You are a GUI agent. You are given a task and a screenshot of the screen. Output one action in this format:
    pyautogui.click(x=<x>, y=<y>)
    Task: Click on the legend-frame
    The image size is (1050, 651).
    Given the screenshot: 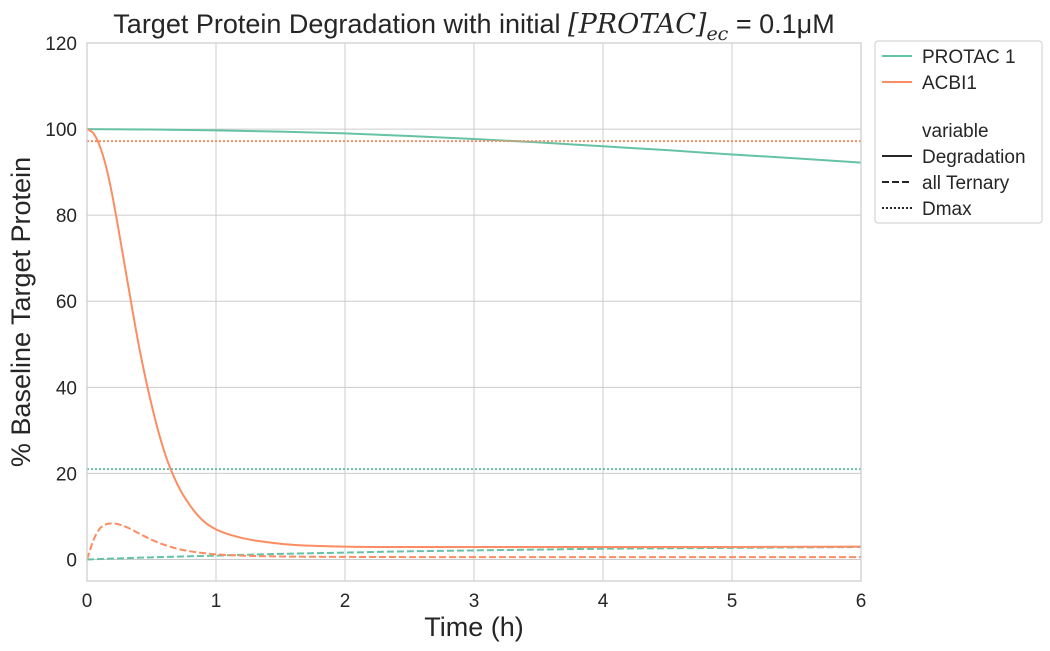 What is the action you would take?
    pyautogui.click(x=958, y=132)
    